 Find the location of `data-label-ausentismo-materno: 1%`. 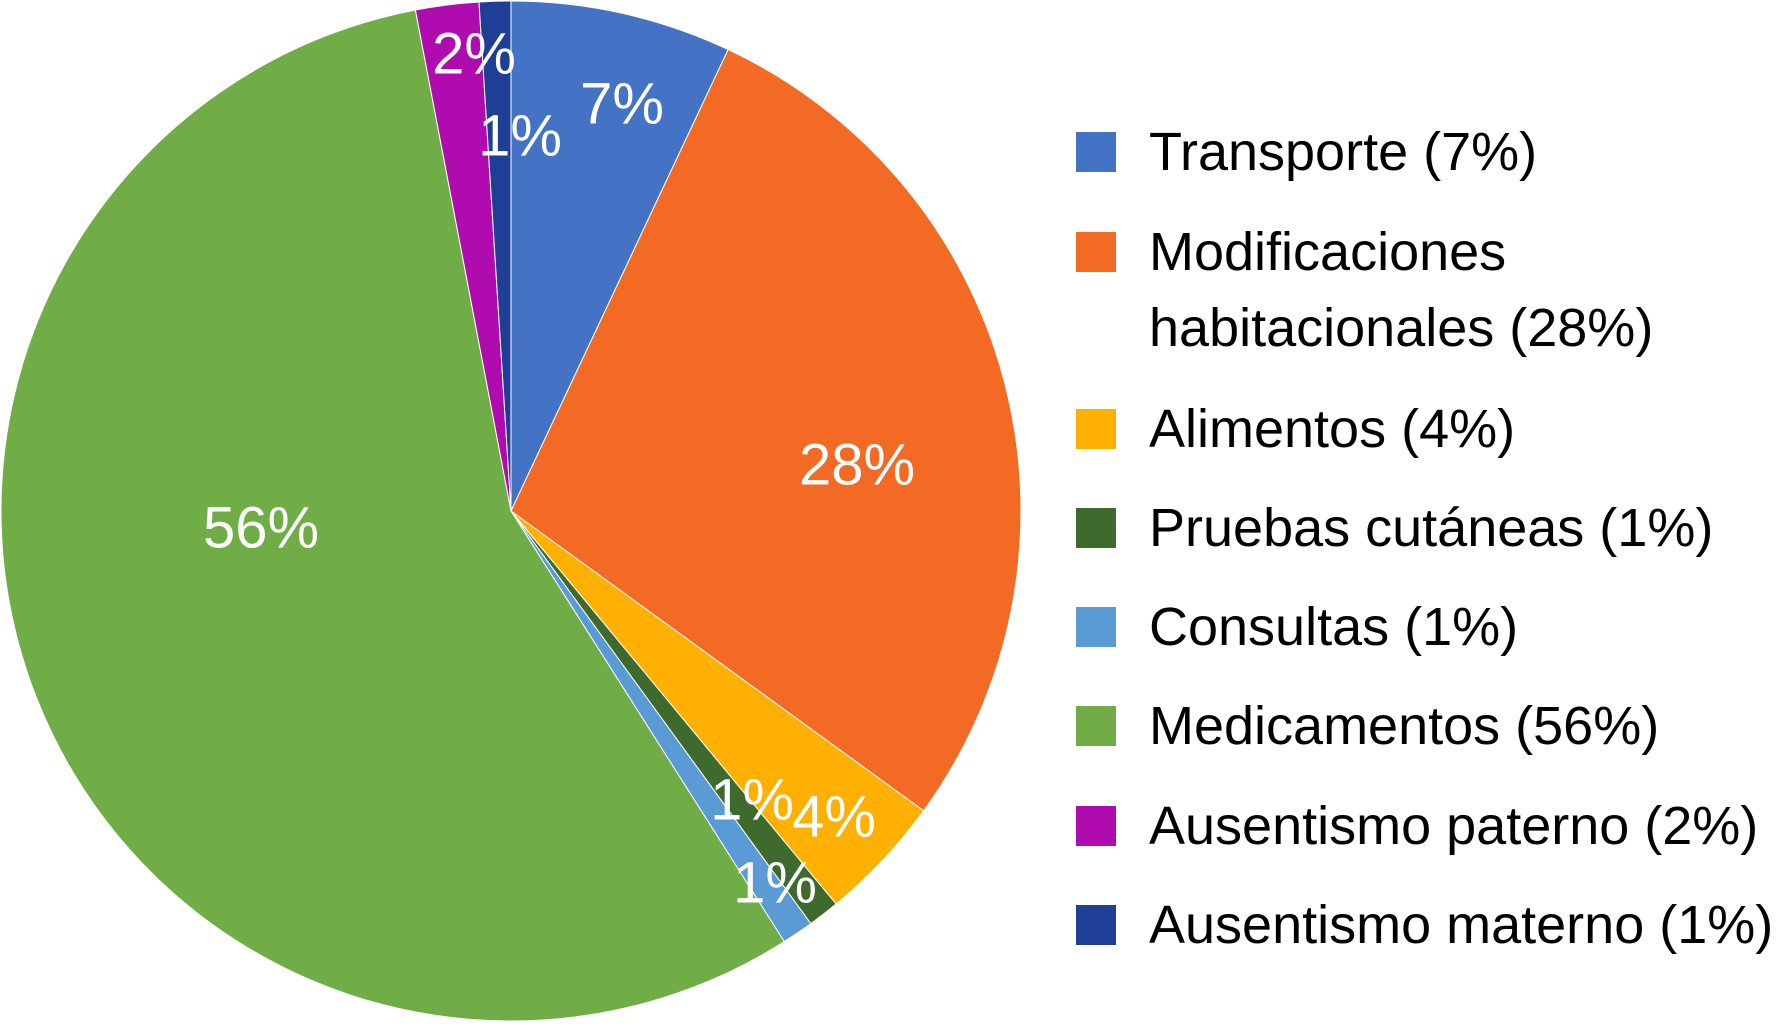

data-label-ausentismo-materno: 1% is located at coordinates (520, 136).